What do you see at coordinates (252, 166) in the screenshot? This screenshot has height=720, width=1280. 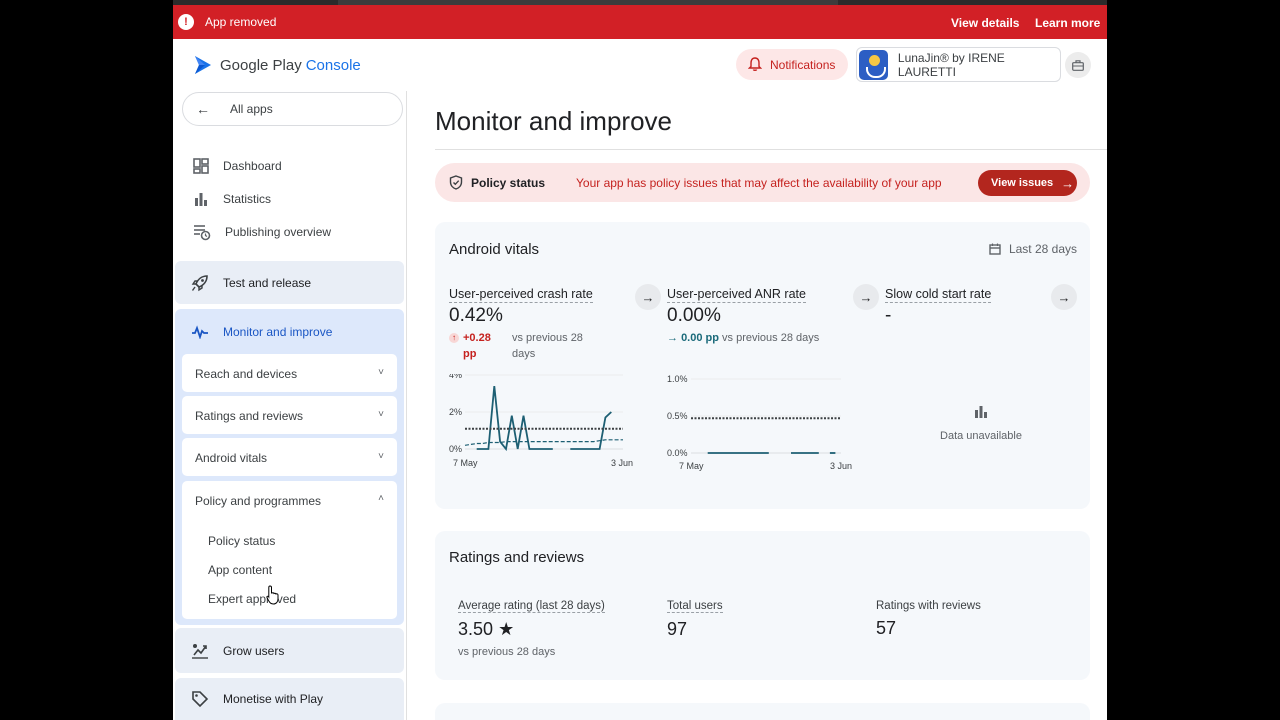 I see `sidebar-item-label: Dashboard` at bounding box center [252, 166].